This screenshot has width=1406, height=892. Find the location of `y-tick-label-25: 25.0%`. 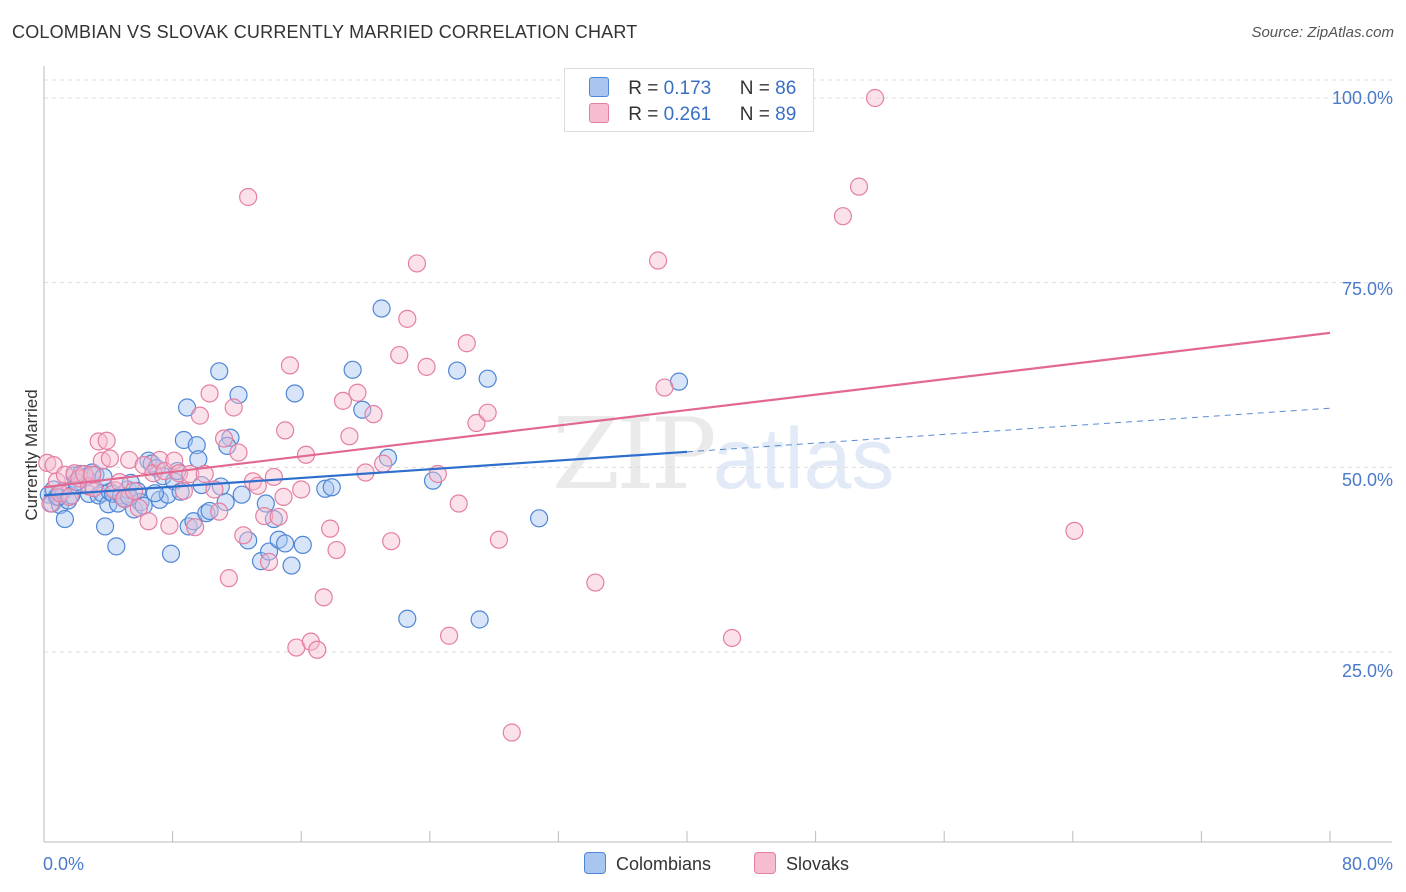

y-tick-label-25: 25.0% is located at coordinates (1367, 671).